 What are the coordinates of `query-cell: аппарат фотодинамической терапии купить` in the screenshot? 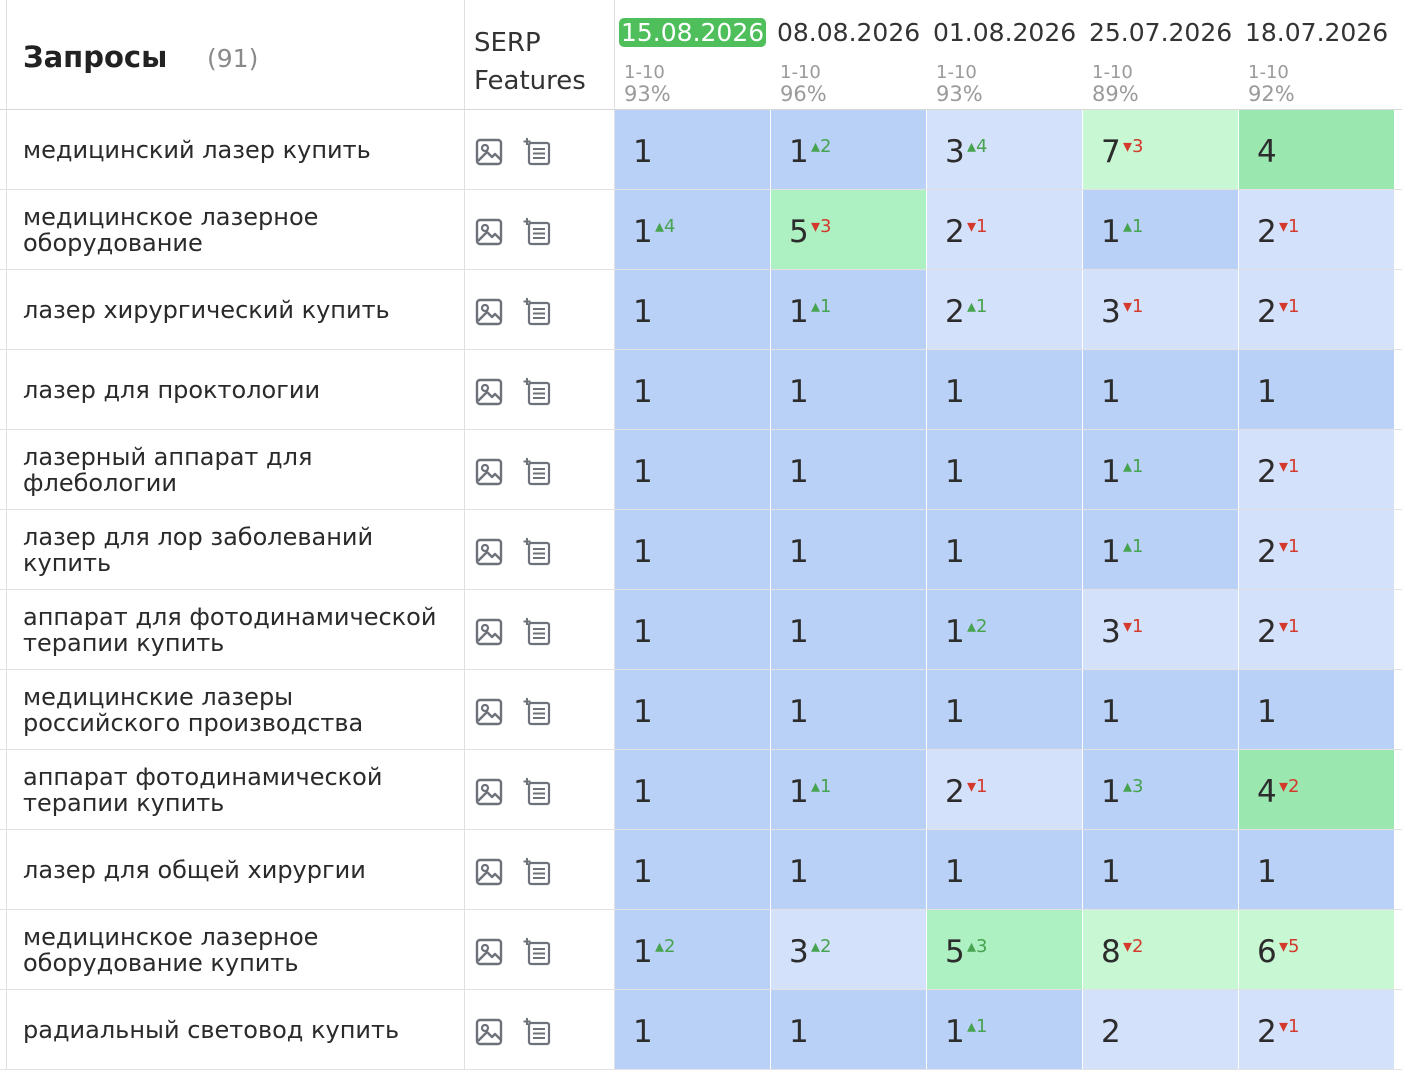 It's located at (235, 789).